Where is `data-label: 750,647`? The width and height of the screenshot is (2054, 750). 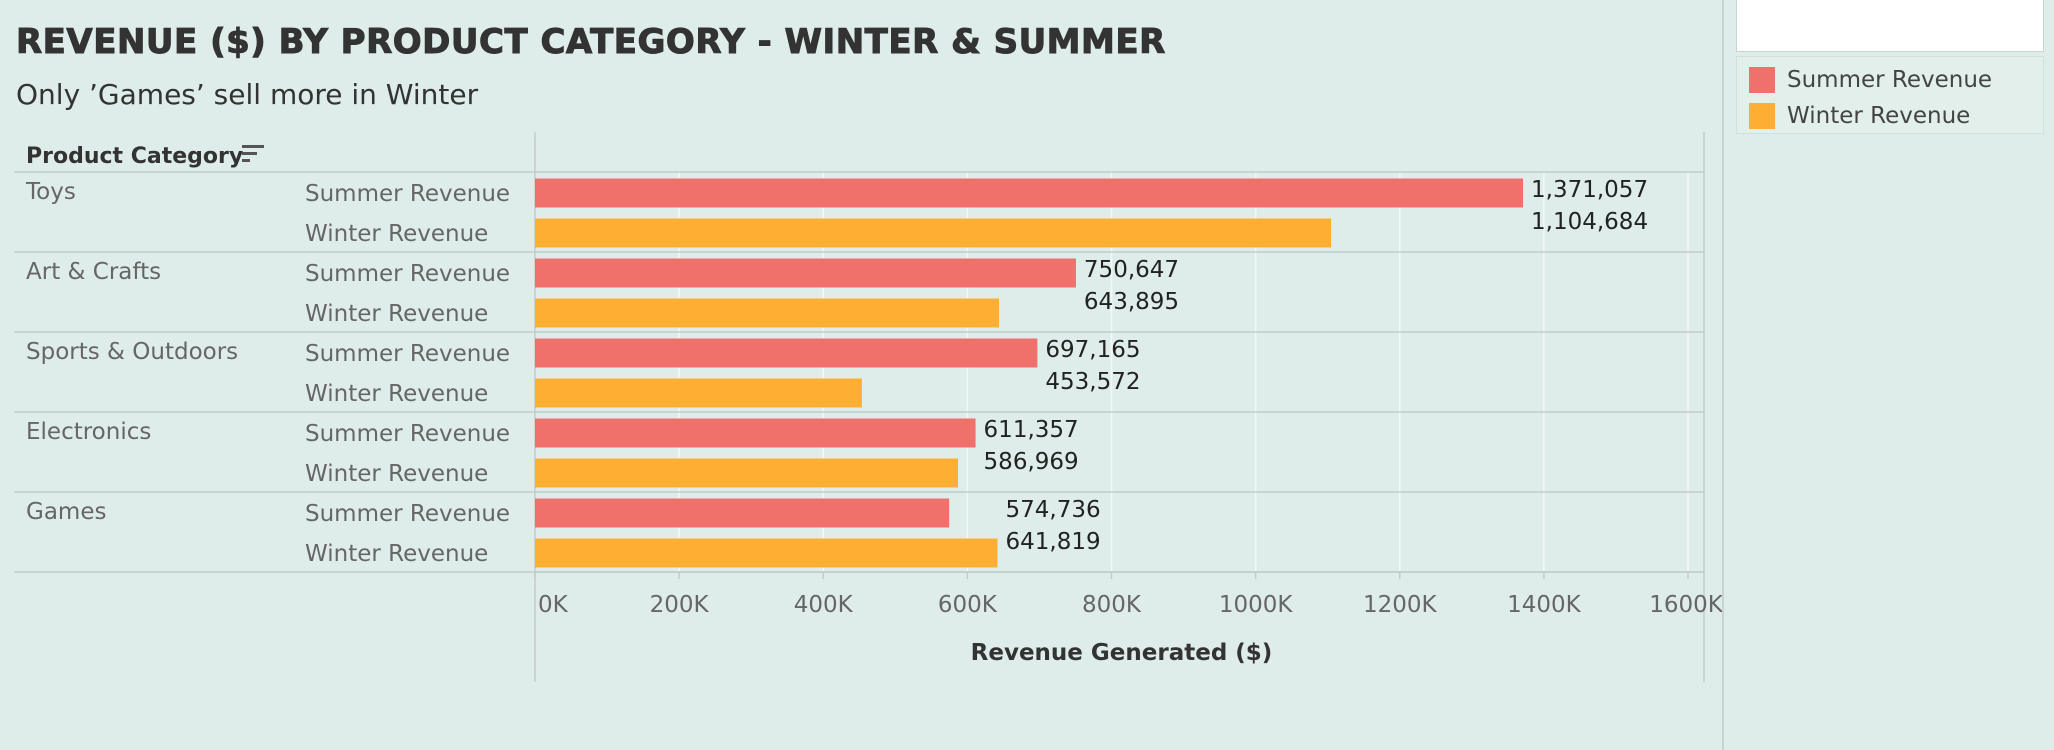
data-label: 750,647 is located at coordinates (1131, 270).